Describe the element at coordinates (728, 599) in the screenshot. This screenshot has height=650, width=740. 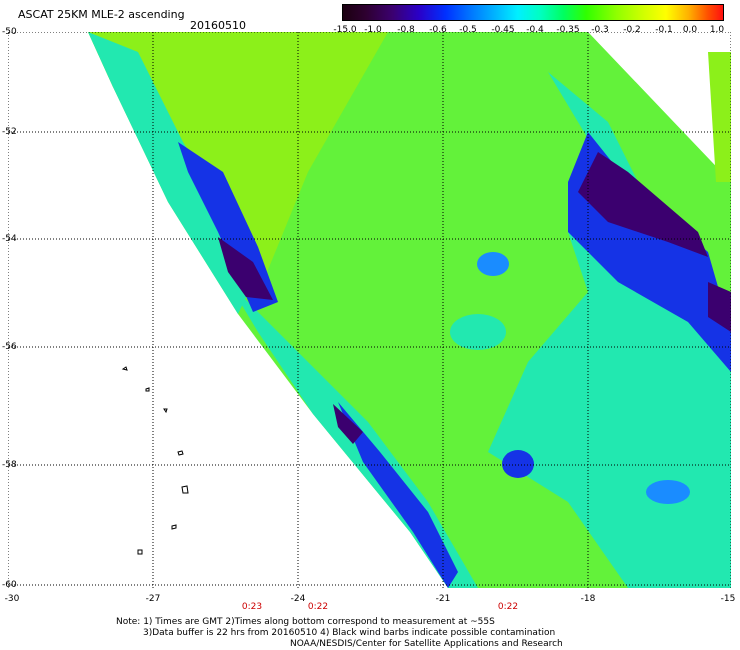
I see `lon-tick-label: -15` at that location.